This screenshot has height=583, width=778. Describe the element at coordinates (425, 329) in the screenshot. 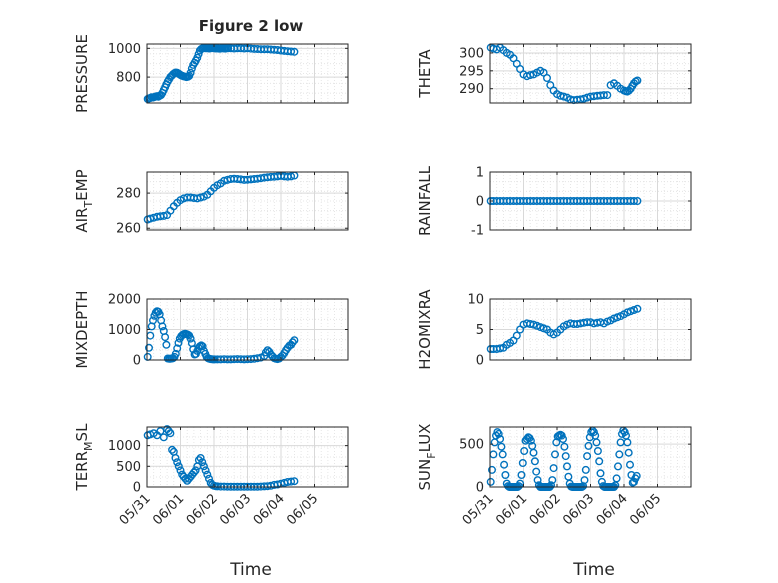

I see `y-axis-label: H2OMIXRA` at that location.